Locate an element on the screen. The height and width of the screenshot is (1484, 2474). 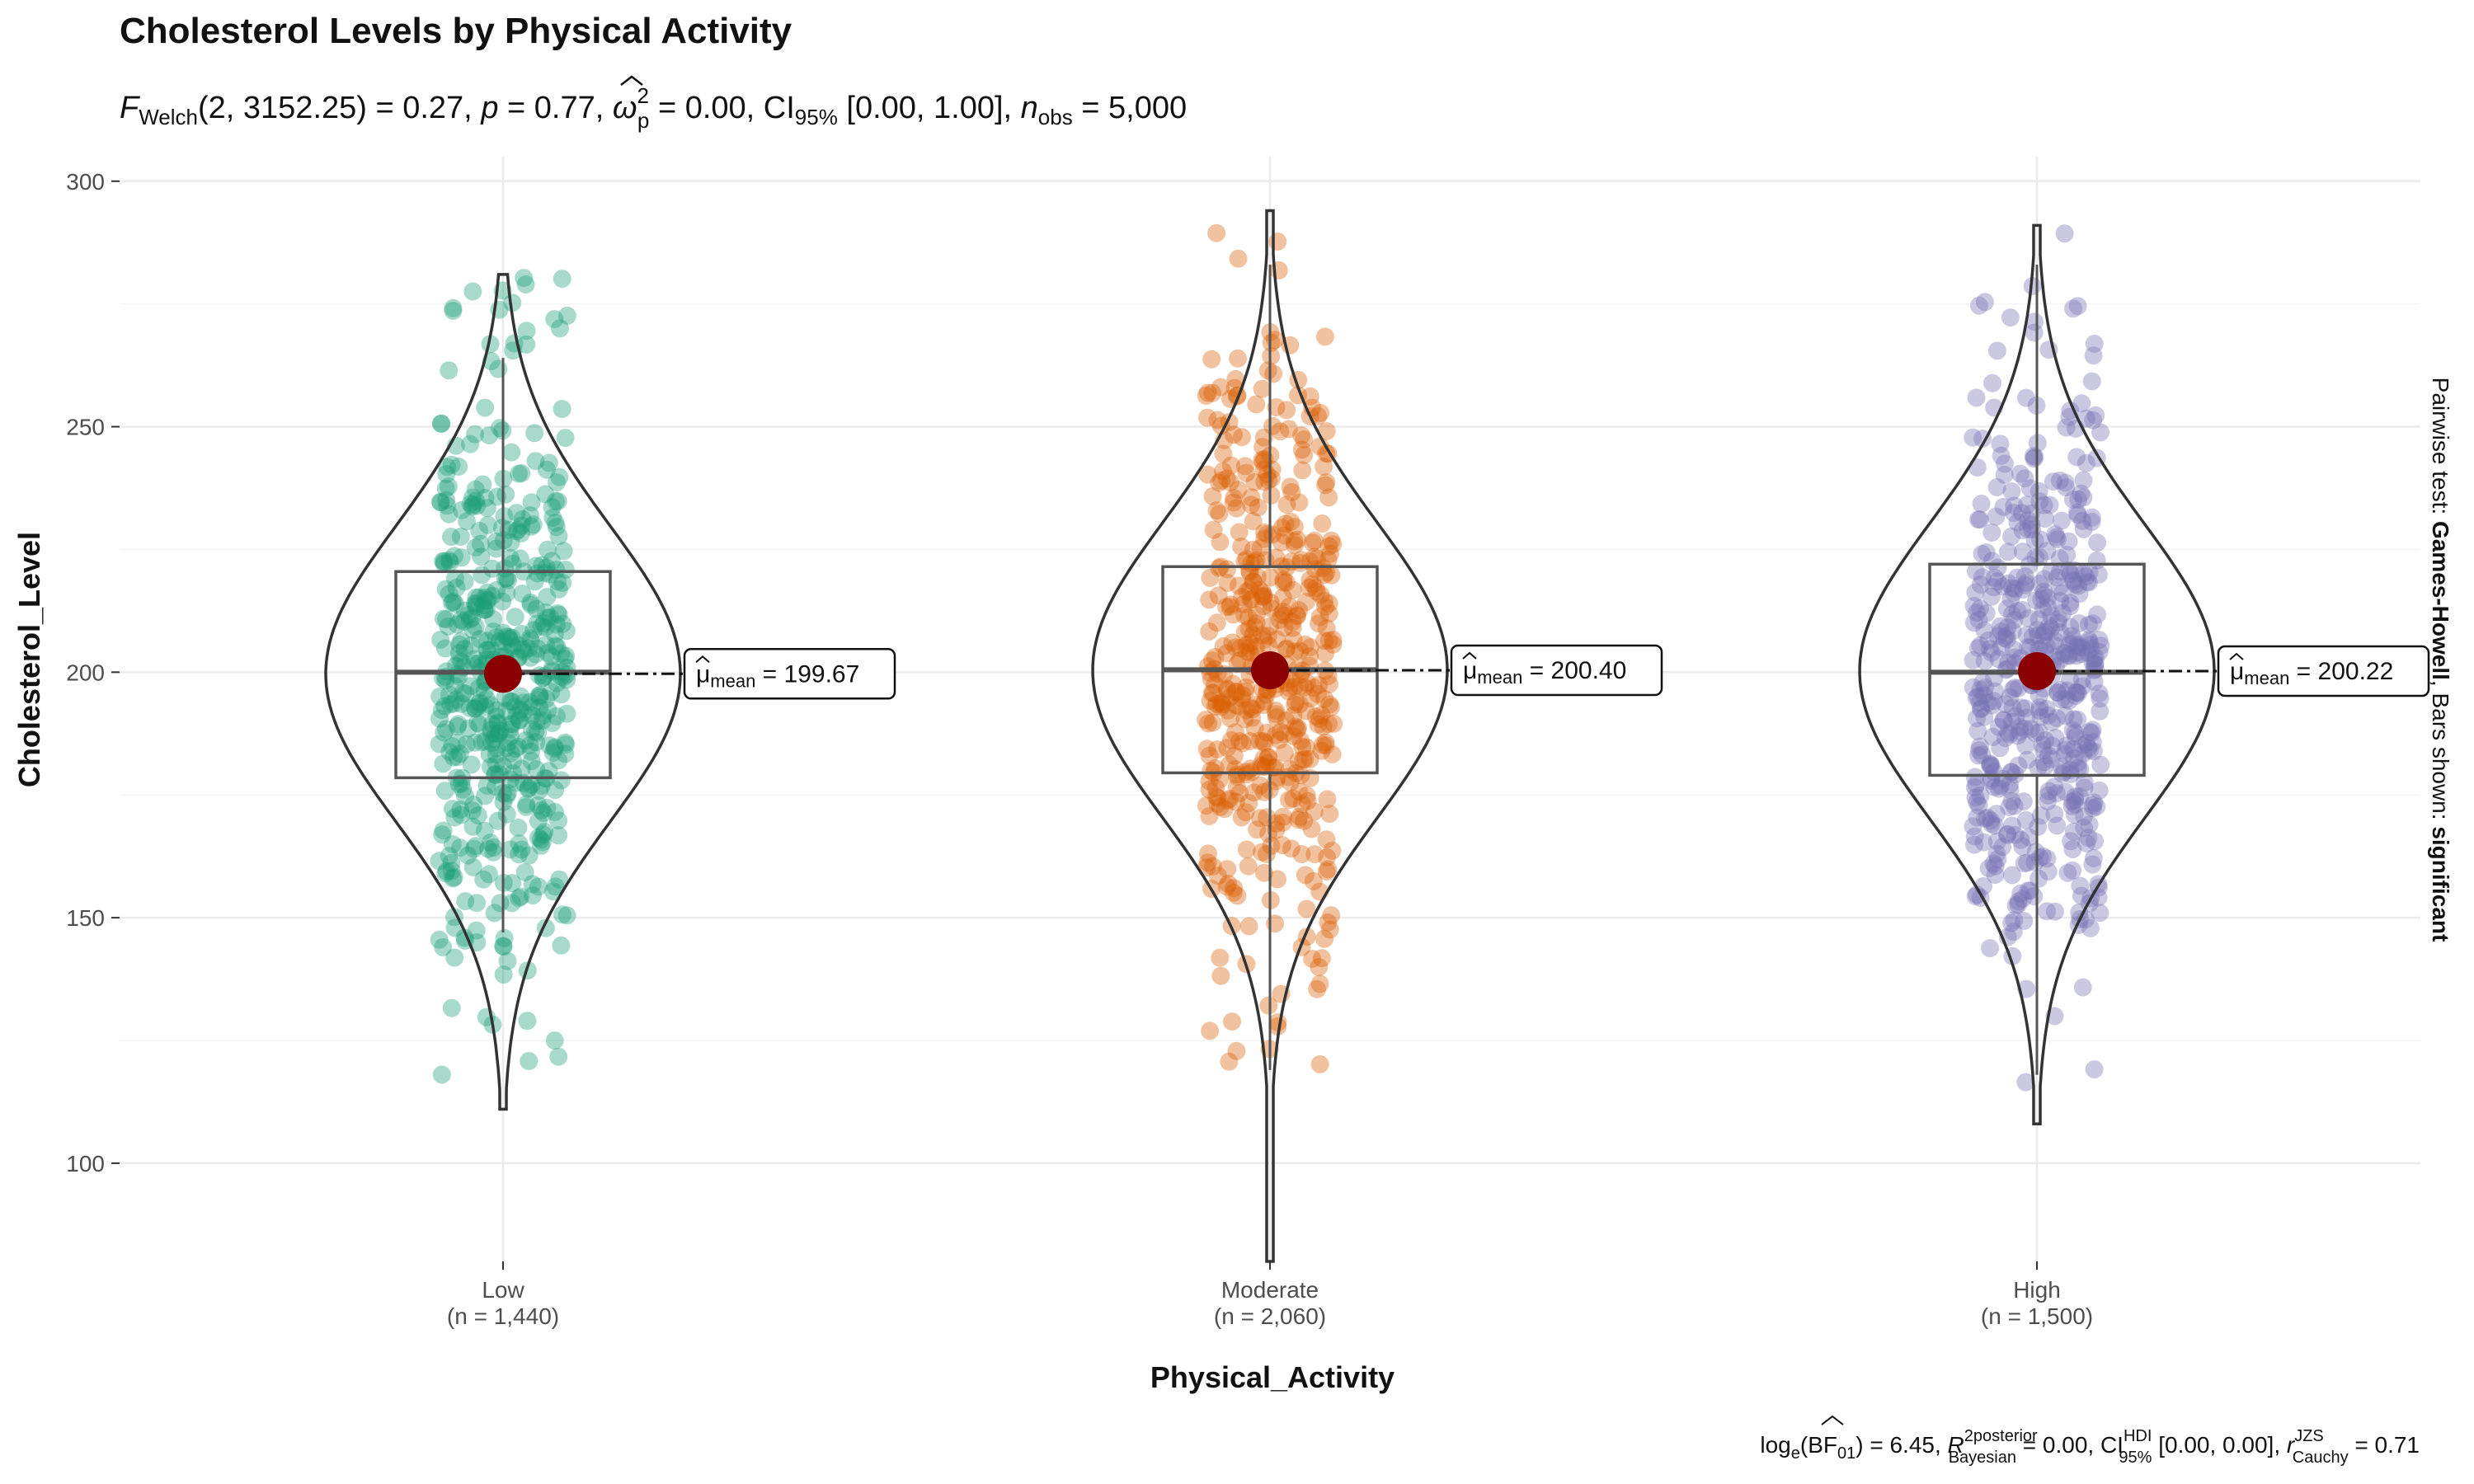
chart-title: Cholesterol Levels by Physical Activity is located at coordinates (456, 31).